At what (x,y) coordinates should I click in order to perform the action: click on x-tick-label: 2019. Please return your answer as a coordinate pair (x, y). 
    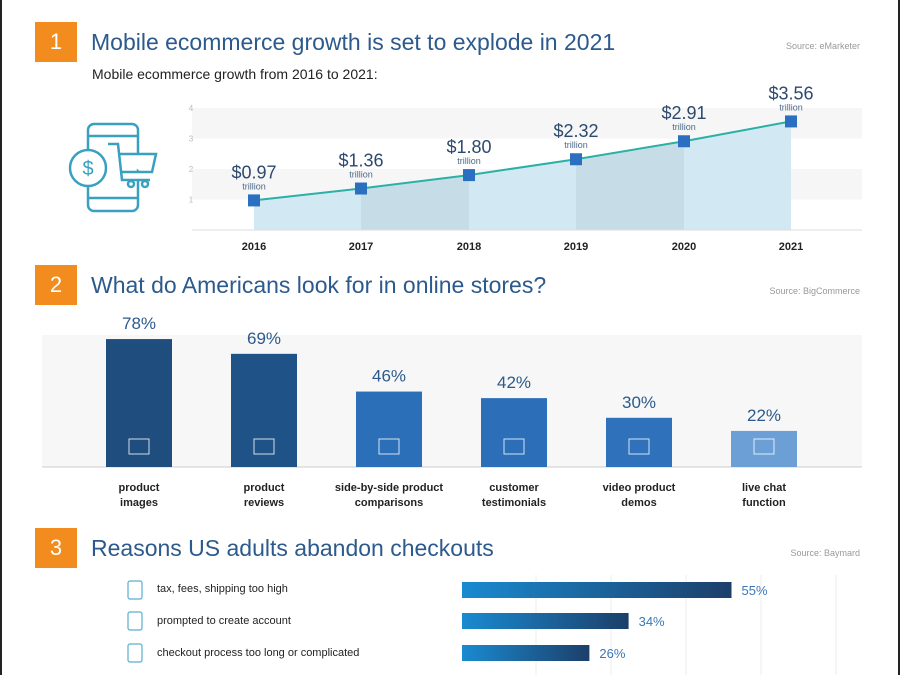
    Looking at the image, I should click on (576, 247).